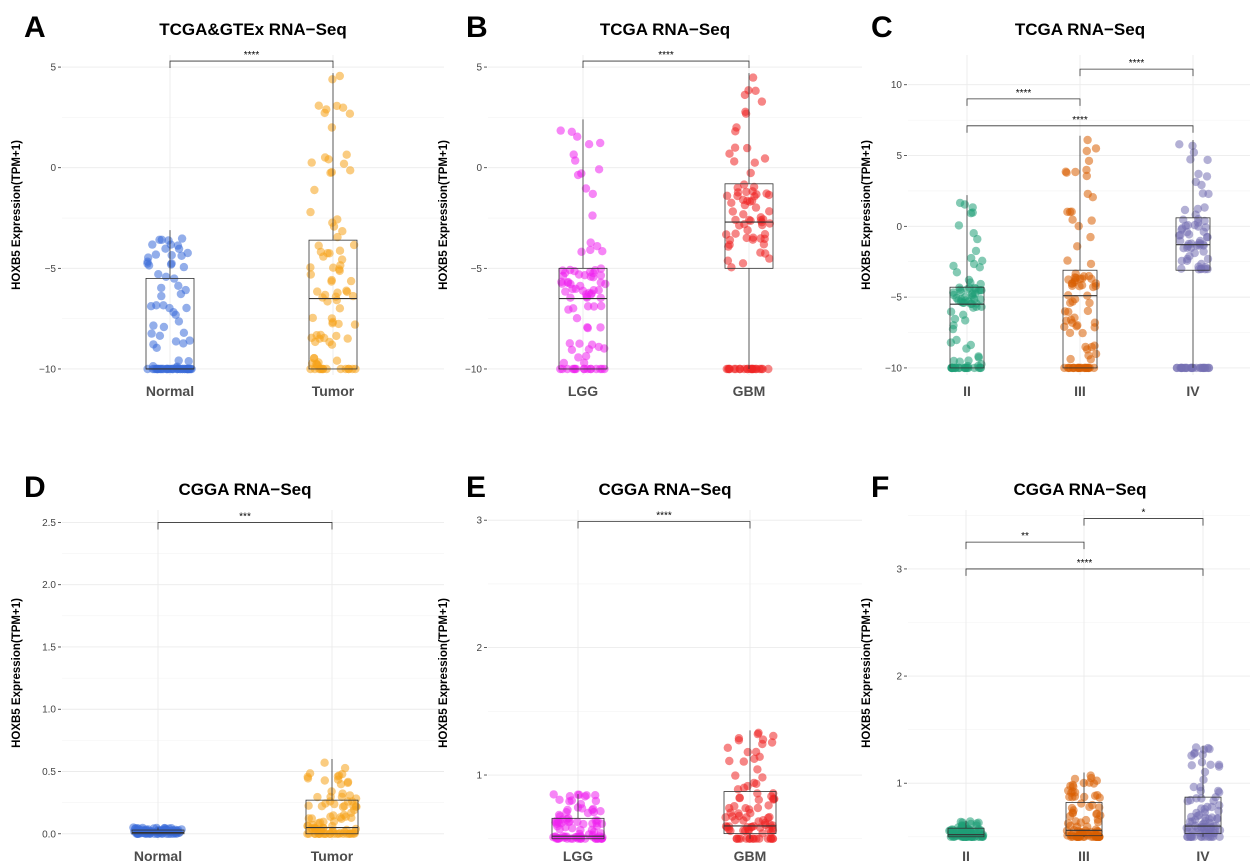 The width and height of the screenshot is (1257, 865). Describe the element at coordinates (578, 856) in the screenshot. I see `x-tick-label: LGG` at that location.